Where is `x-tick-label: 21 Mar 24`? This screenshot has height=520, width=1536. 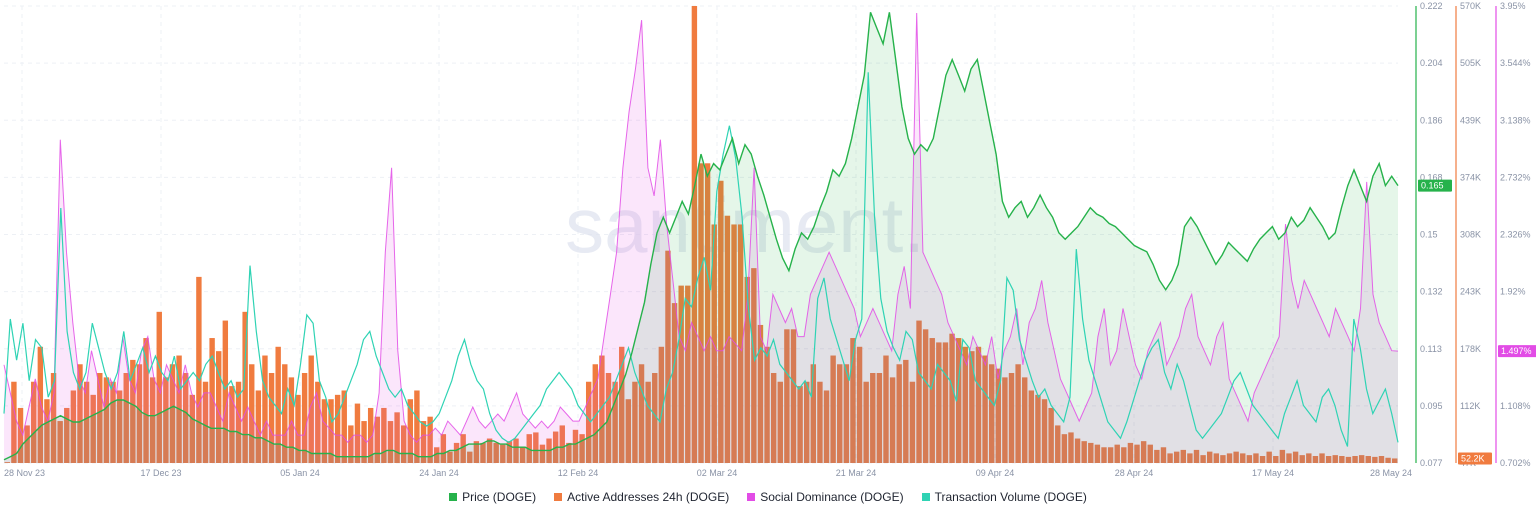 x-tick-label: 21 Mar 24 is located at coordinates (856, 473).